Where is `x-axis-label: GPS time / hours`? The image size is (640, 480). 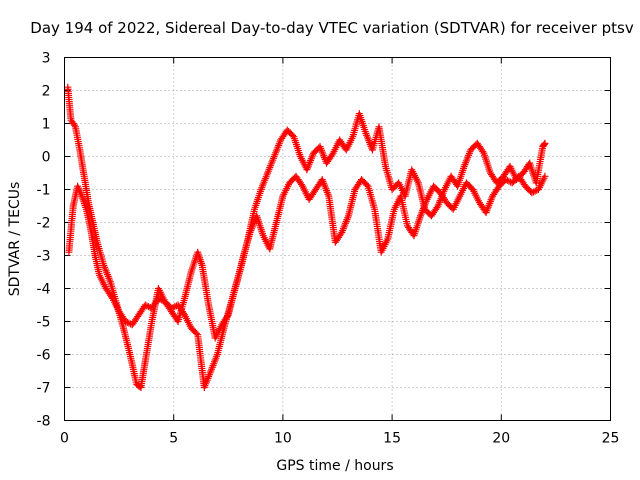 x-axis-label: GPS time / hours is located at coordinates (334, 466).